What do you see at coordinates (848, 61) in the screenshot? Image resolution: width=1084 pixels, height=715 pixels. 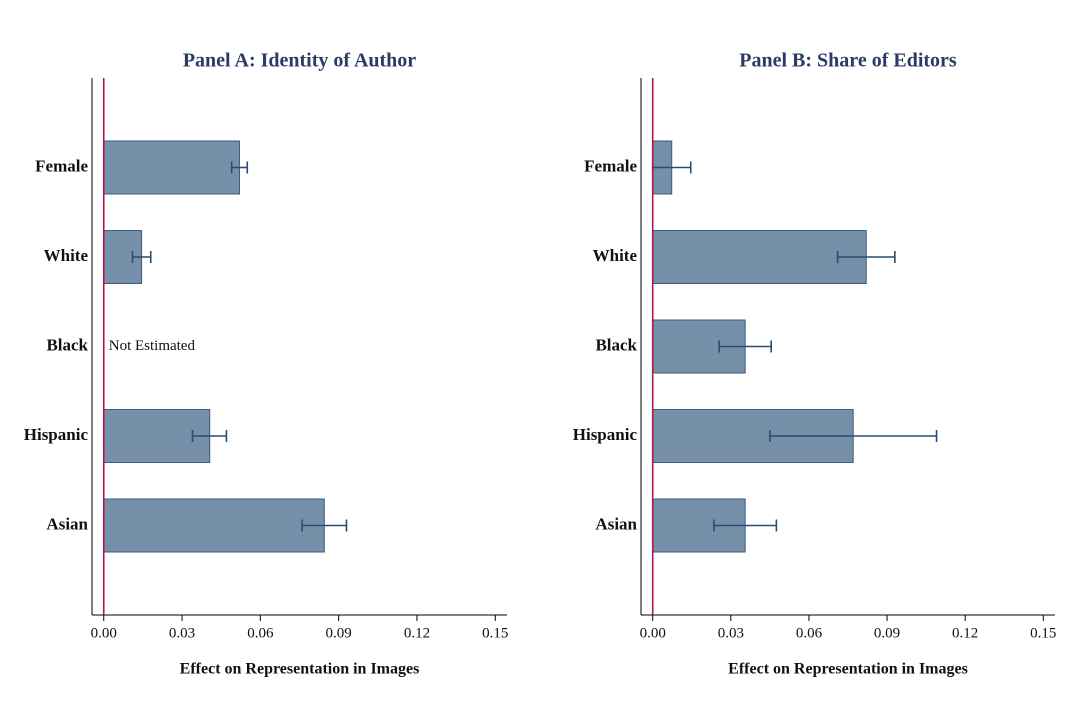 I see `panel-title: Panel B: Share of Editors` at bounding box center [848, 61].